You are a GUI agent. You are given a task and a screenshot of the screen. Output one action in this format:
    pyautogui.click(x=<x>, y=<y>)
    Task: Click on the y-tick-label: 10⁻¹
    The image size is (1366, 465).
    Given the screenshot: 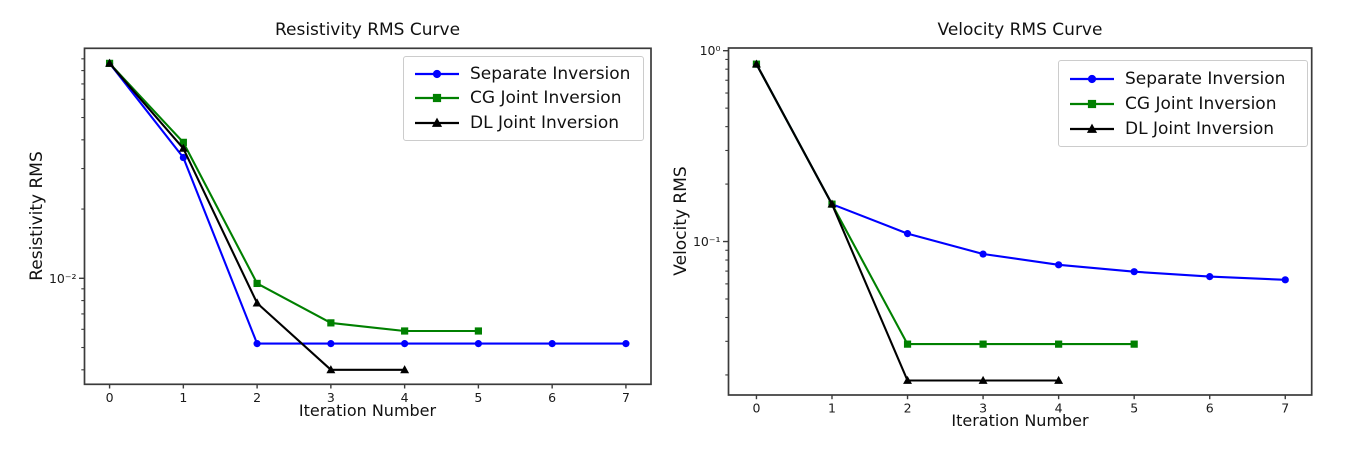 What is the action you would take?
    pyautogui.click(x=707, y=241)
    